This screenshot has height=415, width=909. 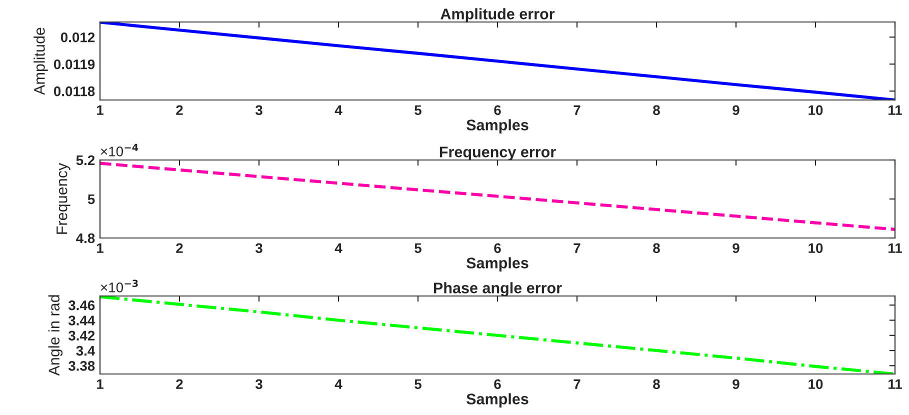 What do you see at coordinates (55, 335) in the screenshot?
I see `y-axis-title: Angle in rad` at bounding box center [55, 335].